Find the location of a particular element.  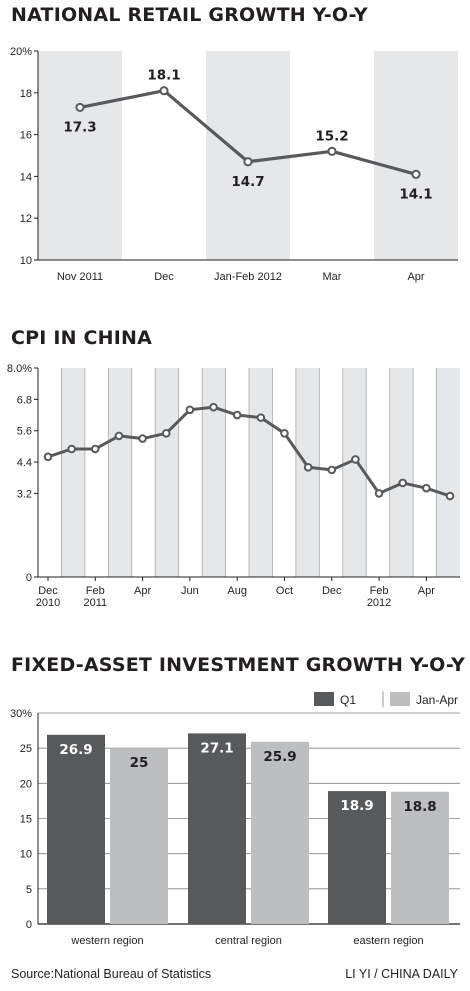

fai-y-tick-label: 20 is located at coordinates (26, 784).